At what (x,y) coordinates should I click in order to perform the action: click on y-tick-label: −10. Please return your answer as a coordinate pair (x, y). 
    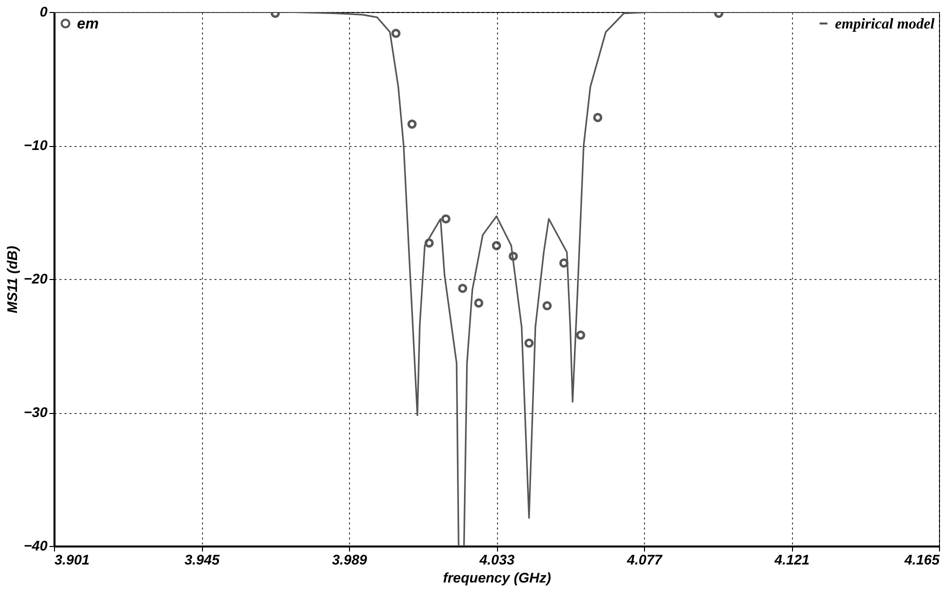
    Looking at the image, I should click on (36, 145).